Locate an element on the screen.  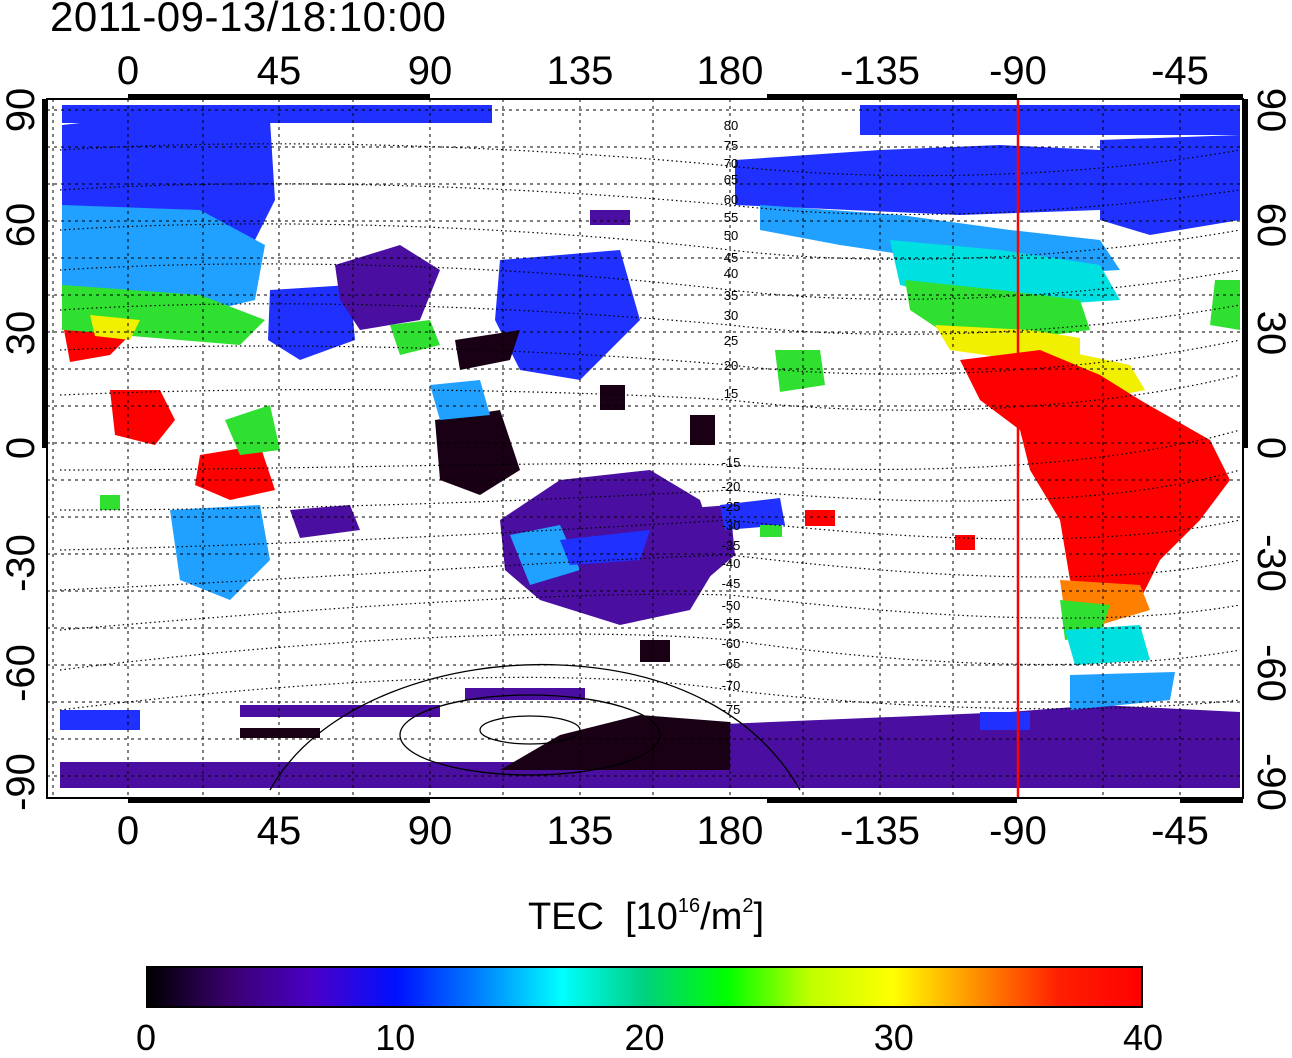
y-tick-label-left: 60 is located at coordinates (21, 225).